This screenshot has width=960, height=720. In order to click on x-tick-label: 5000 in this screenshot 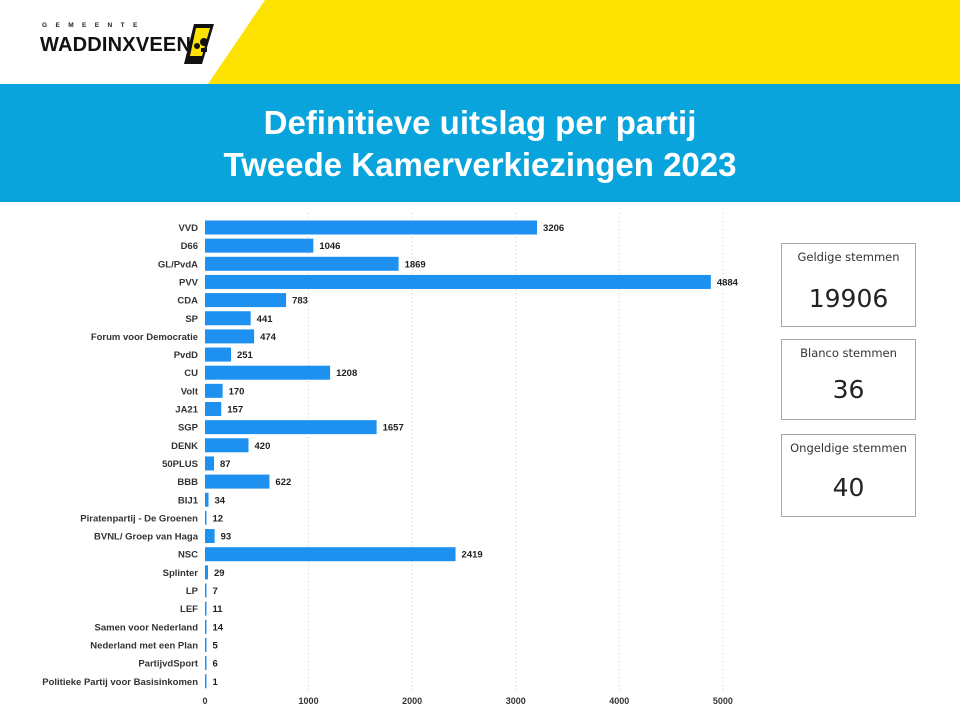, I will do `click(723, 701)`.